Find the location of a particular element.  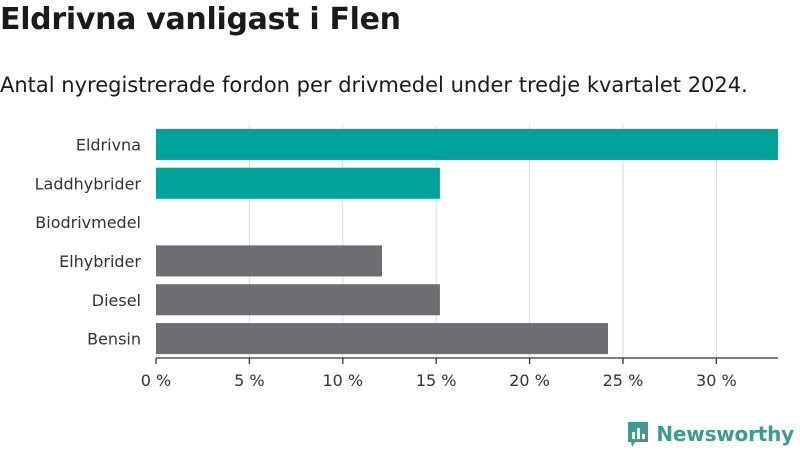

x-tick-label: 0 % is located at coordinates (156, 380).